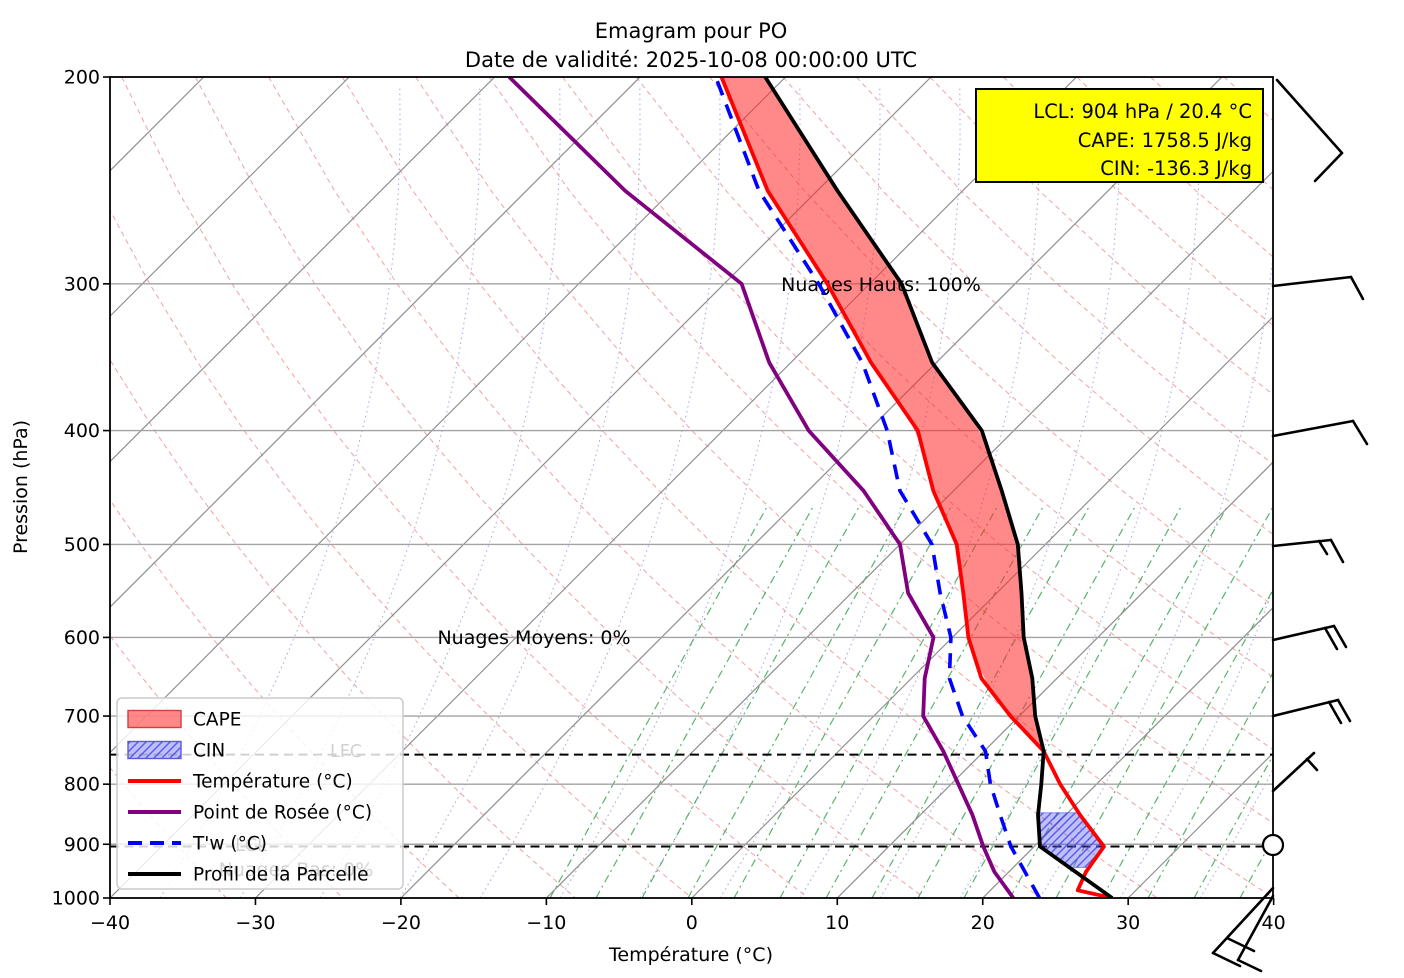 The width and height of the screenshot is (1404, 978). What do you see at coordinates (82, 284) in the screenshot?
I see `y-tick-label: 300` at bounding box center [82, 284].